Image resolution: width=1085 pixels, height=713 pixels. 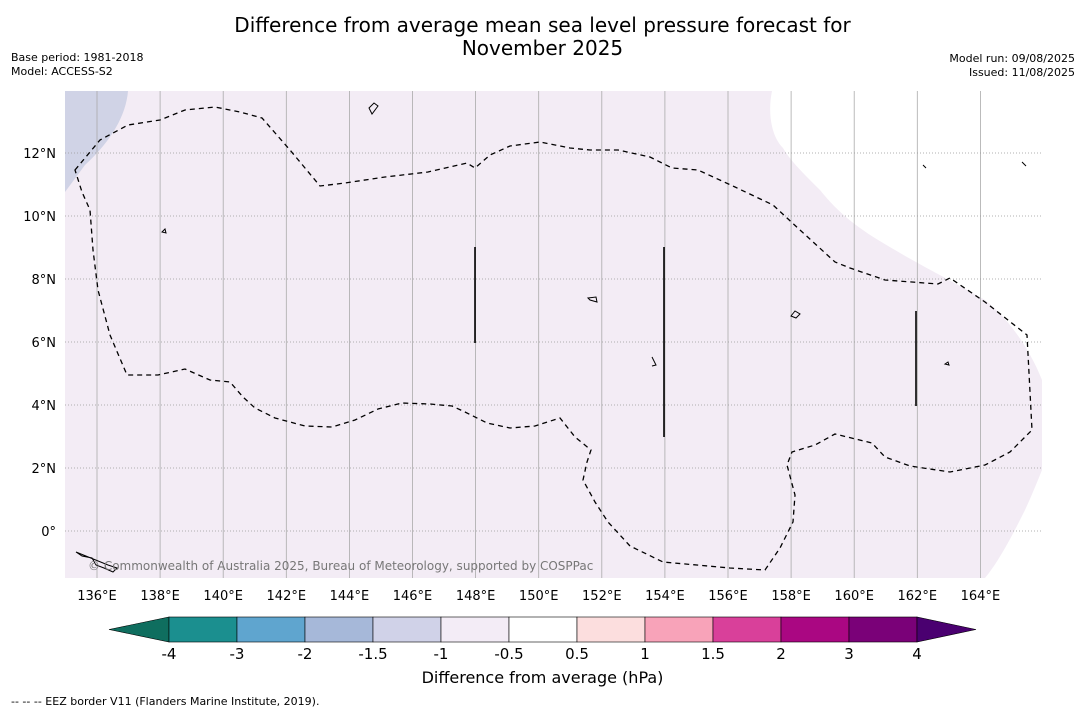 What do you see at coordinates (917, 654) in the screenshot?
I see `colorbar-tick-label: 4` at bounding box center [917, 654].